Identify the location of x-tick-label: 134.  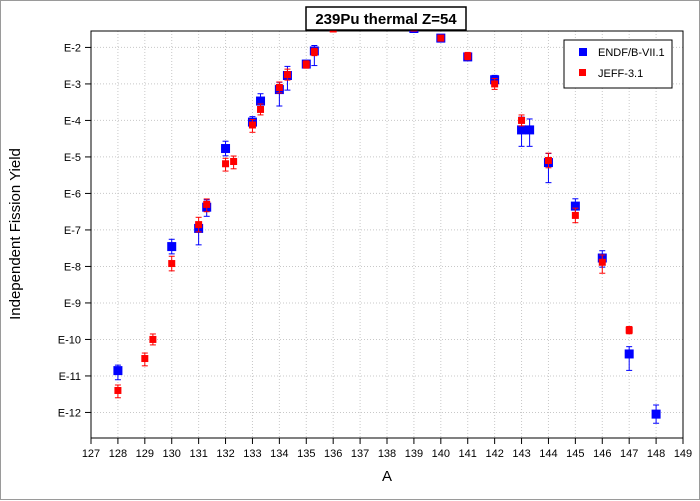
(279, 454).